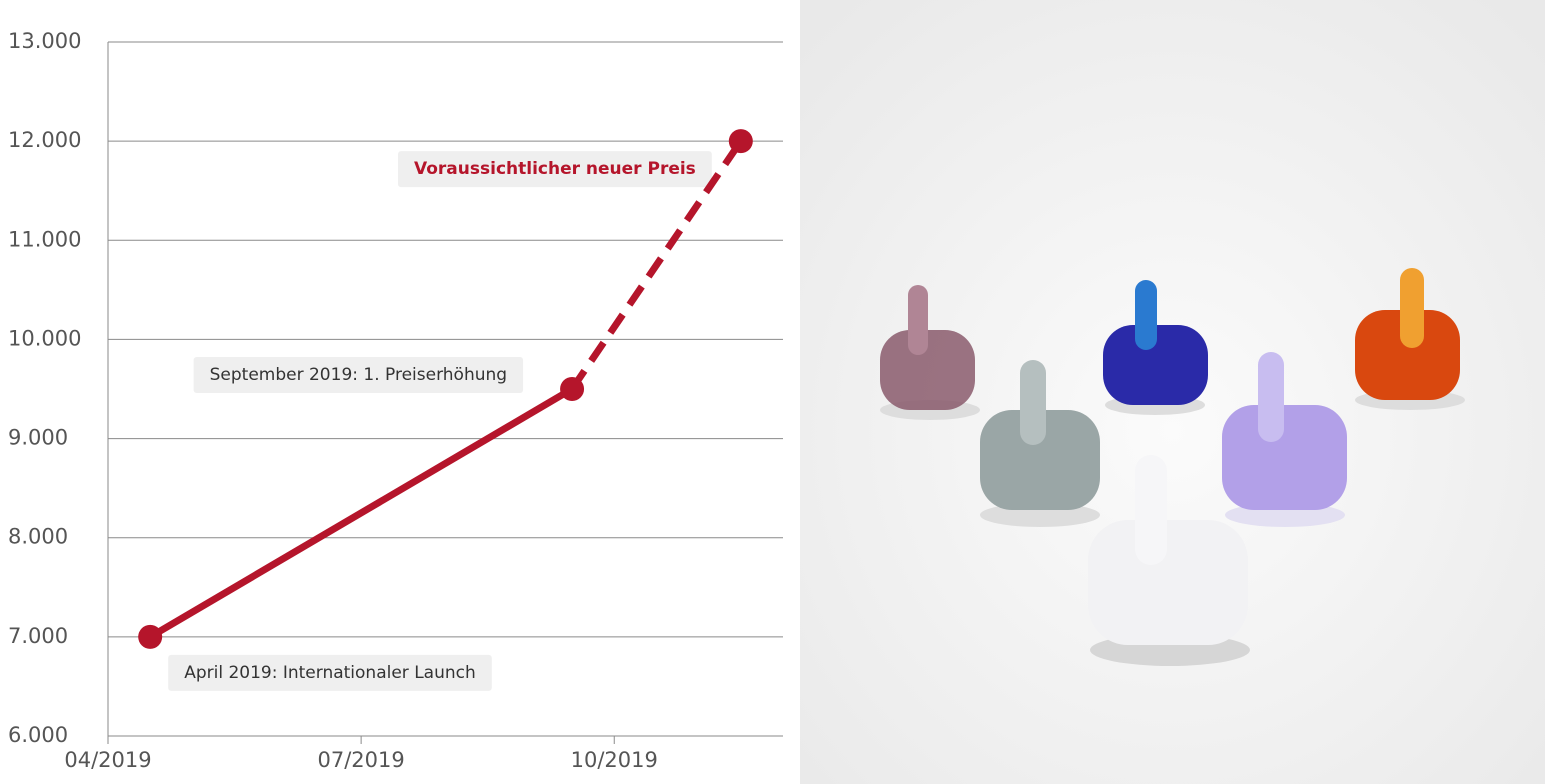 This screenshot has height=784, width=1545. Describe the element at coordinates (38, 735) in the screenshot. I see `y-tick-label: 6.000` at that location.